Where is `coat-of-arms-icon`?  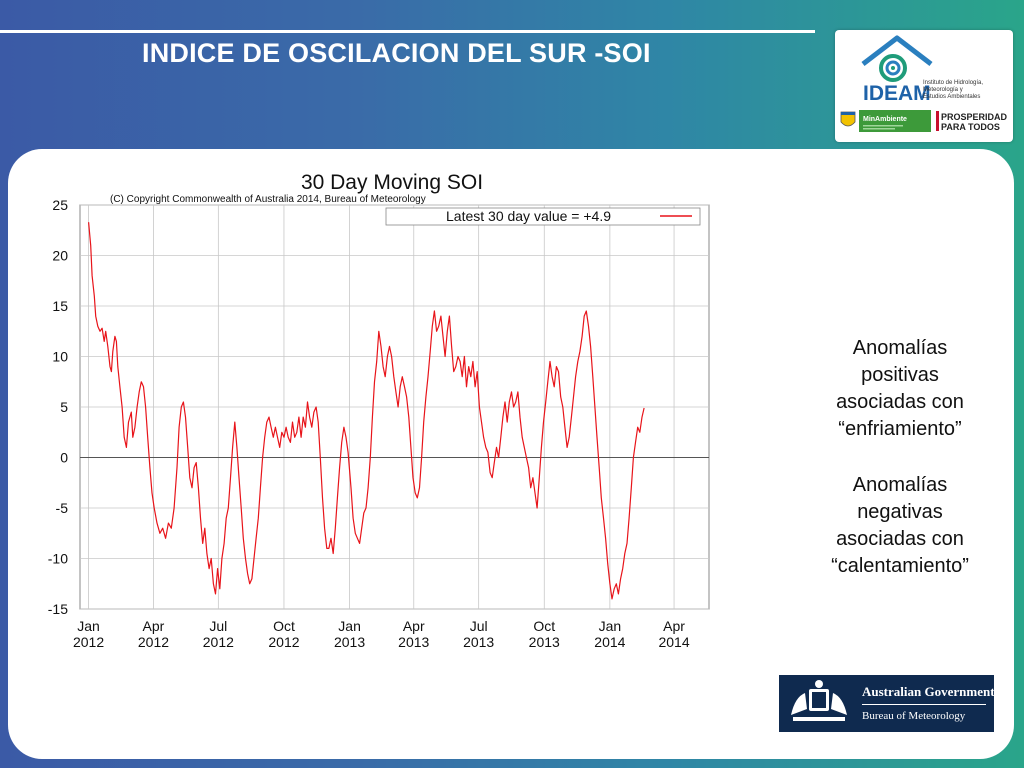 coat-of-arms-icon is located at coordinates (819, 700).